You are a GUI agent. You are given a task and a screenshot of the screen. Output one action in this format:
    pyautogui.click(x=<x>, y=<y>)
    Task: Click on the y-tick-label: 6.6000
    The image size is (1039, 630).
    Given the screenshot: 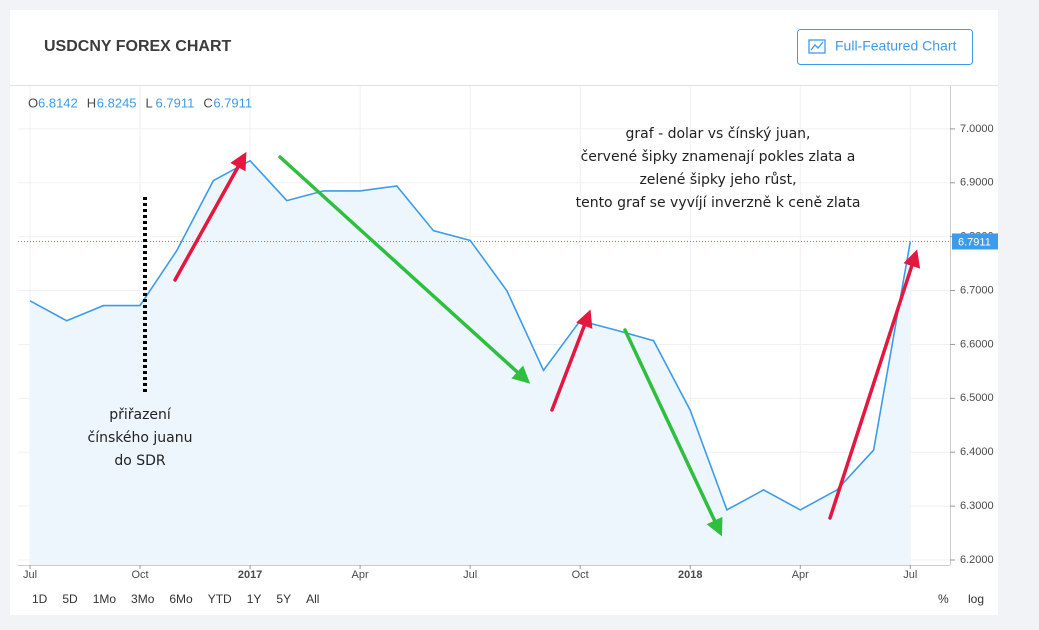 What is the action you would take?
    pyautogui.click(x=977, y=344)
    